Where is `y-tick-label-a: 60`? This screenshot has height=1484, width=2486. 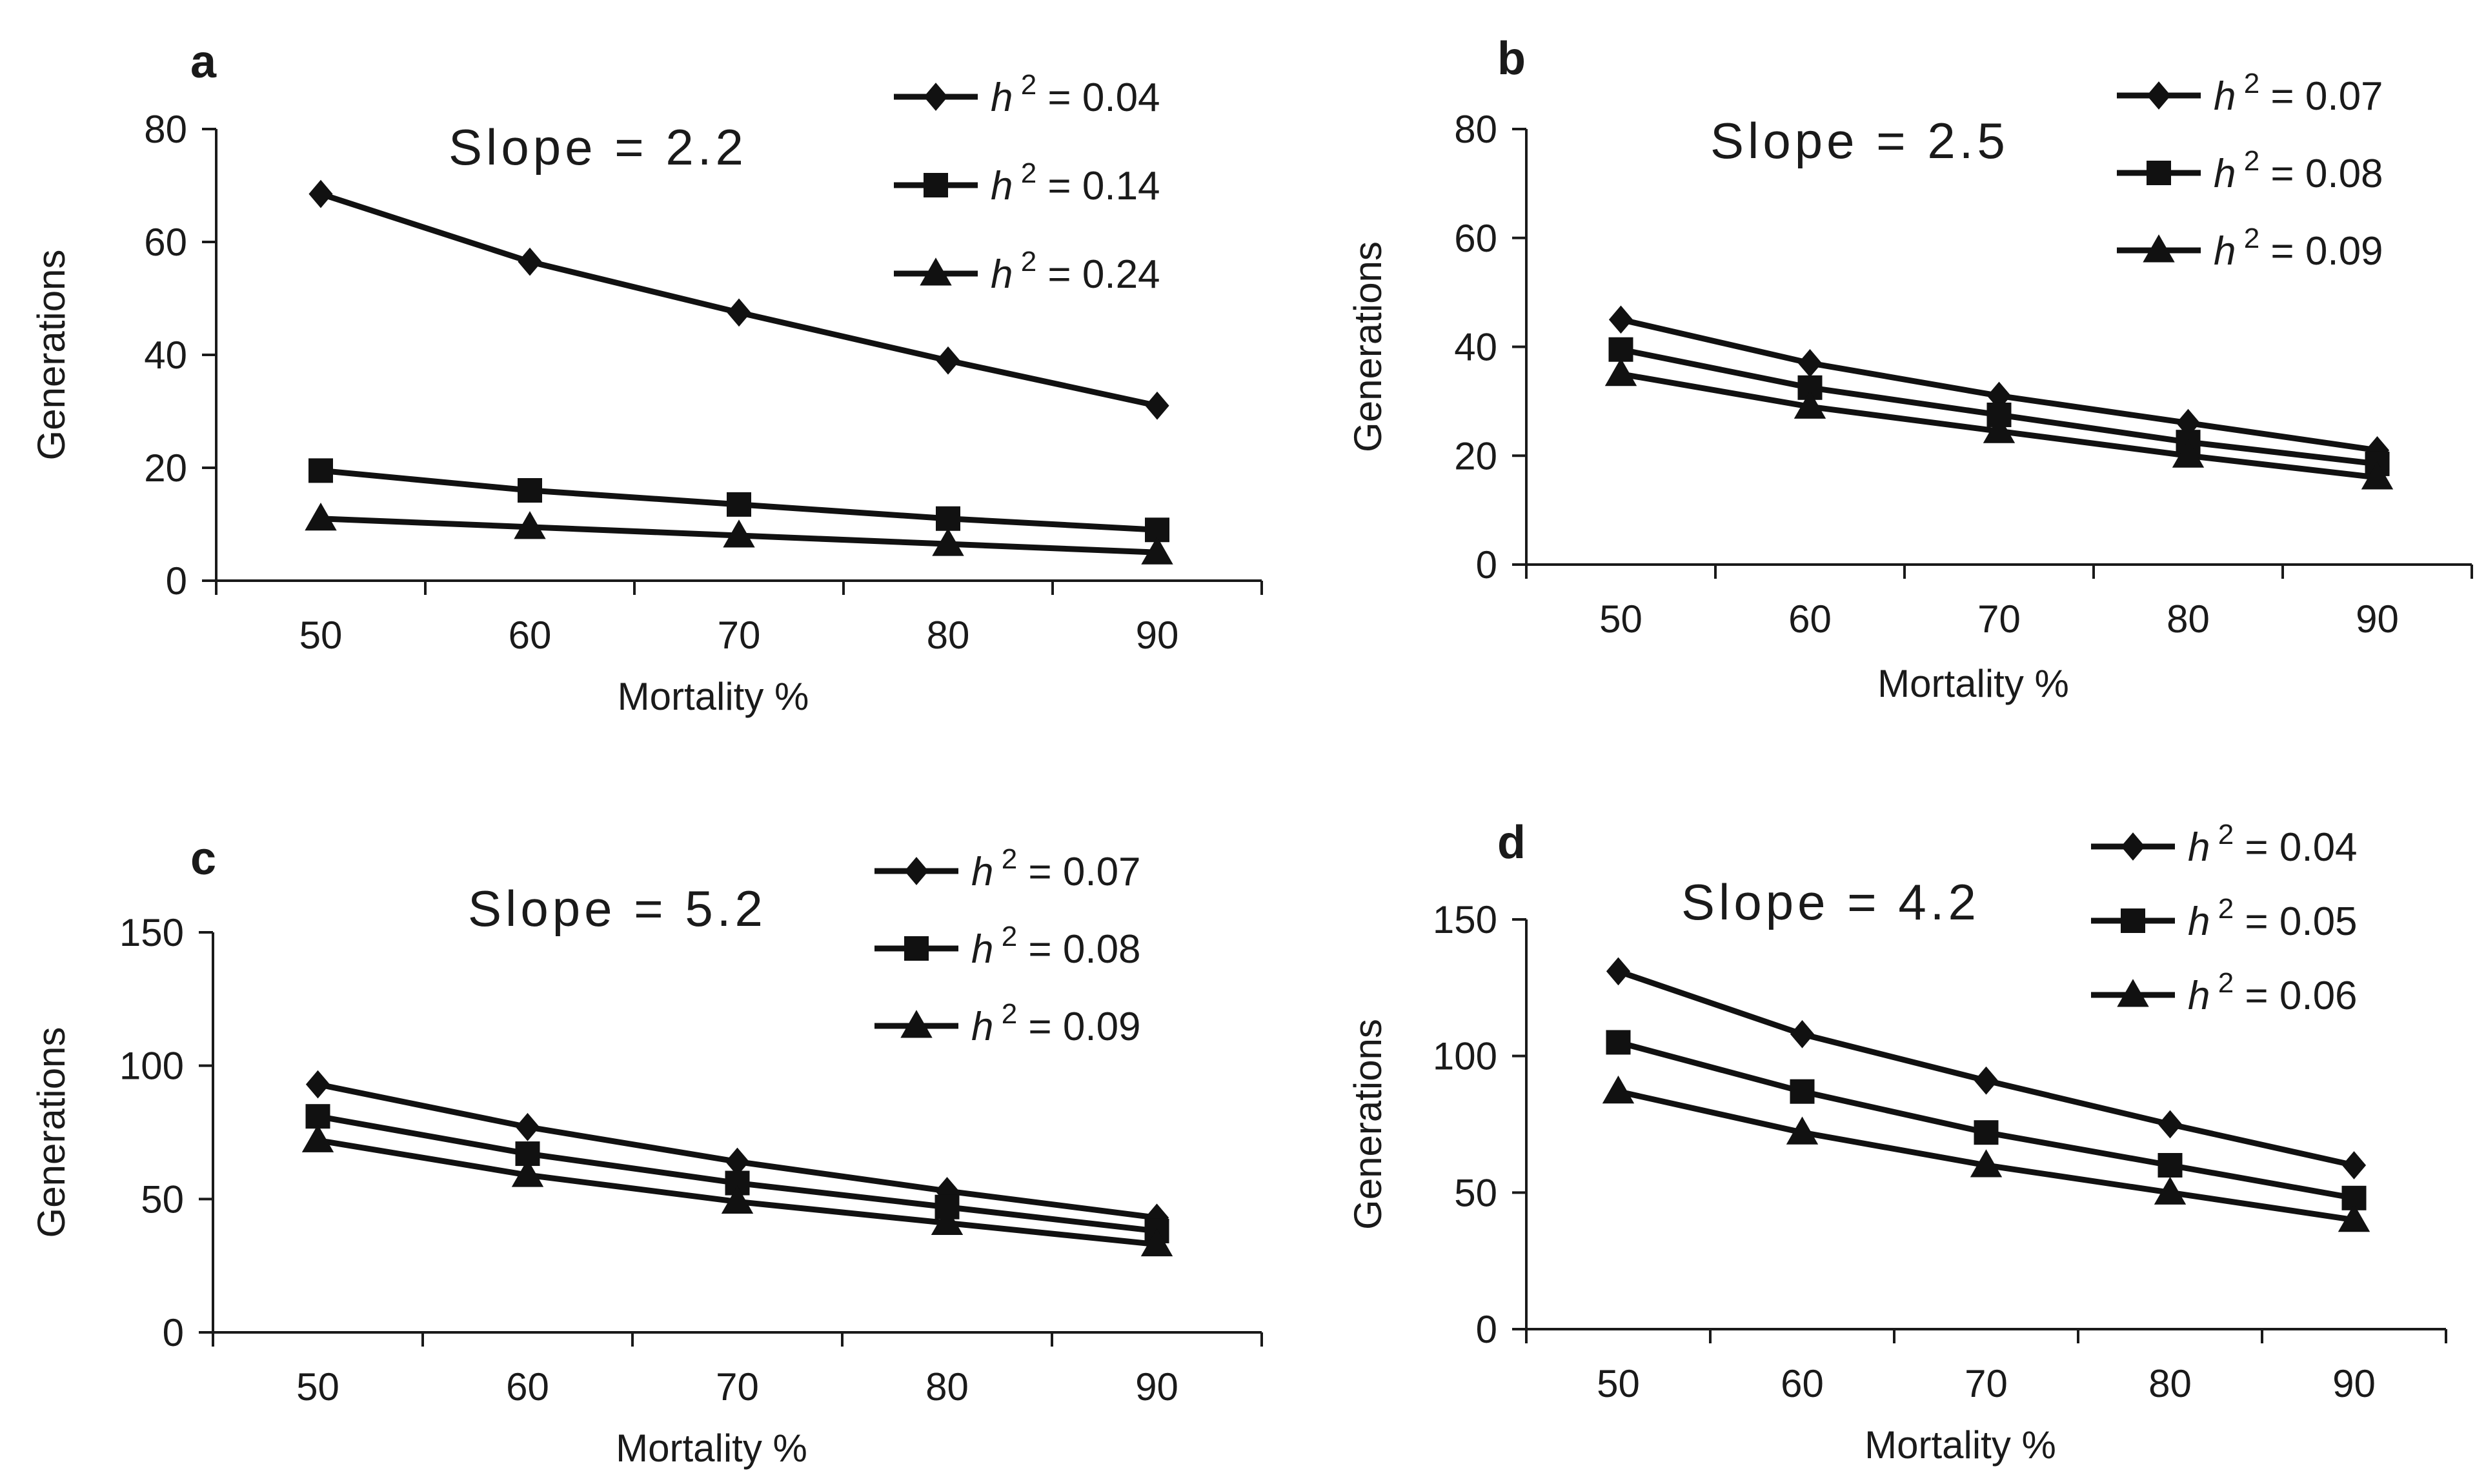
y-tick-label-a: 60 is located at coordinates (166, 243).